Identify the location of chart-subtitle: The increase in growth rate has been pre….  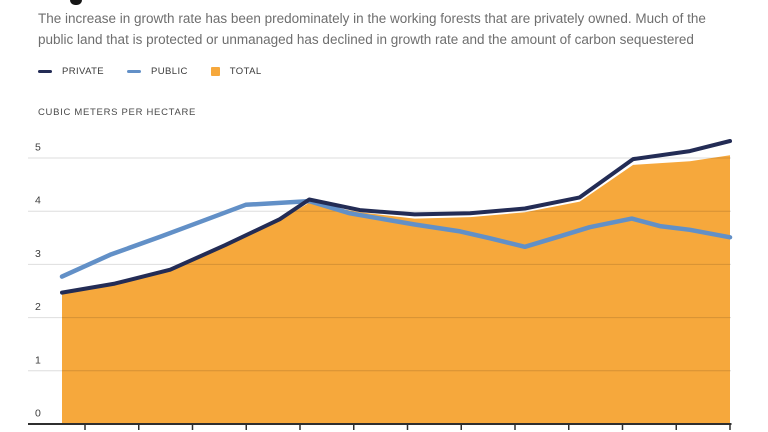
(394, 29).